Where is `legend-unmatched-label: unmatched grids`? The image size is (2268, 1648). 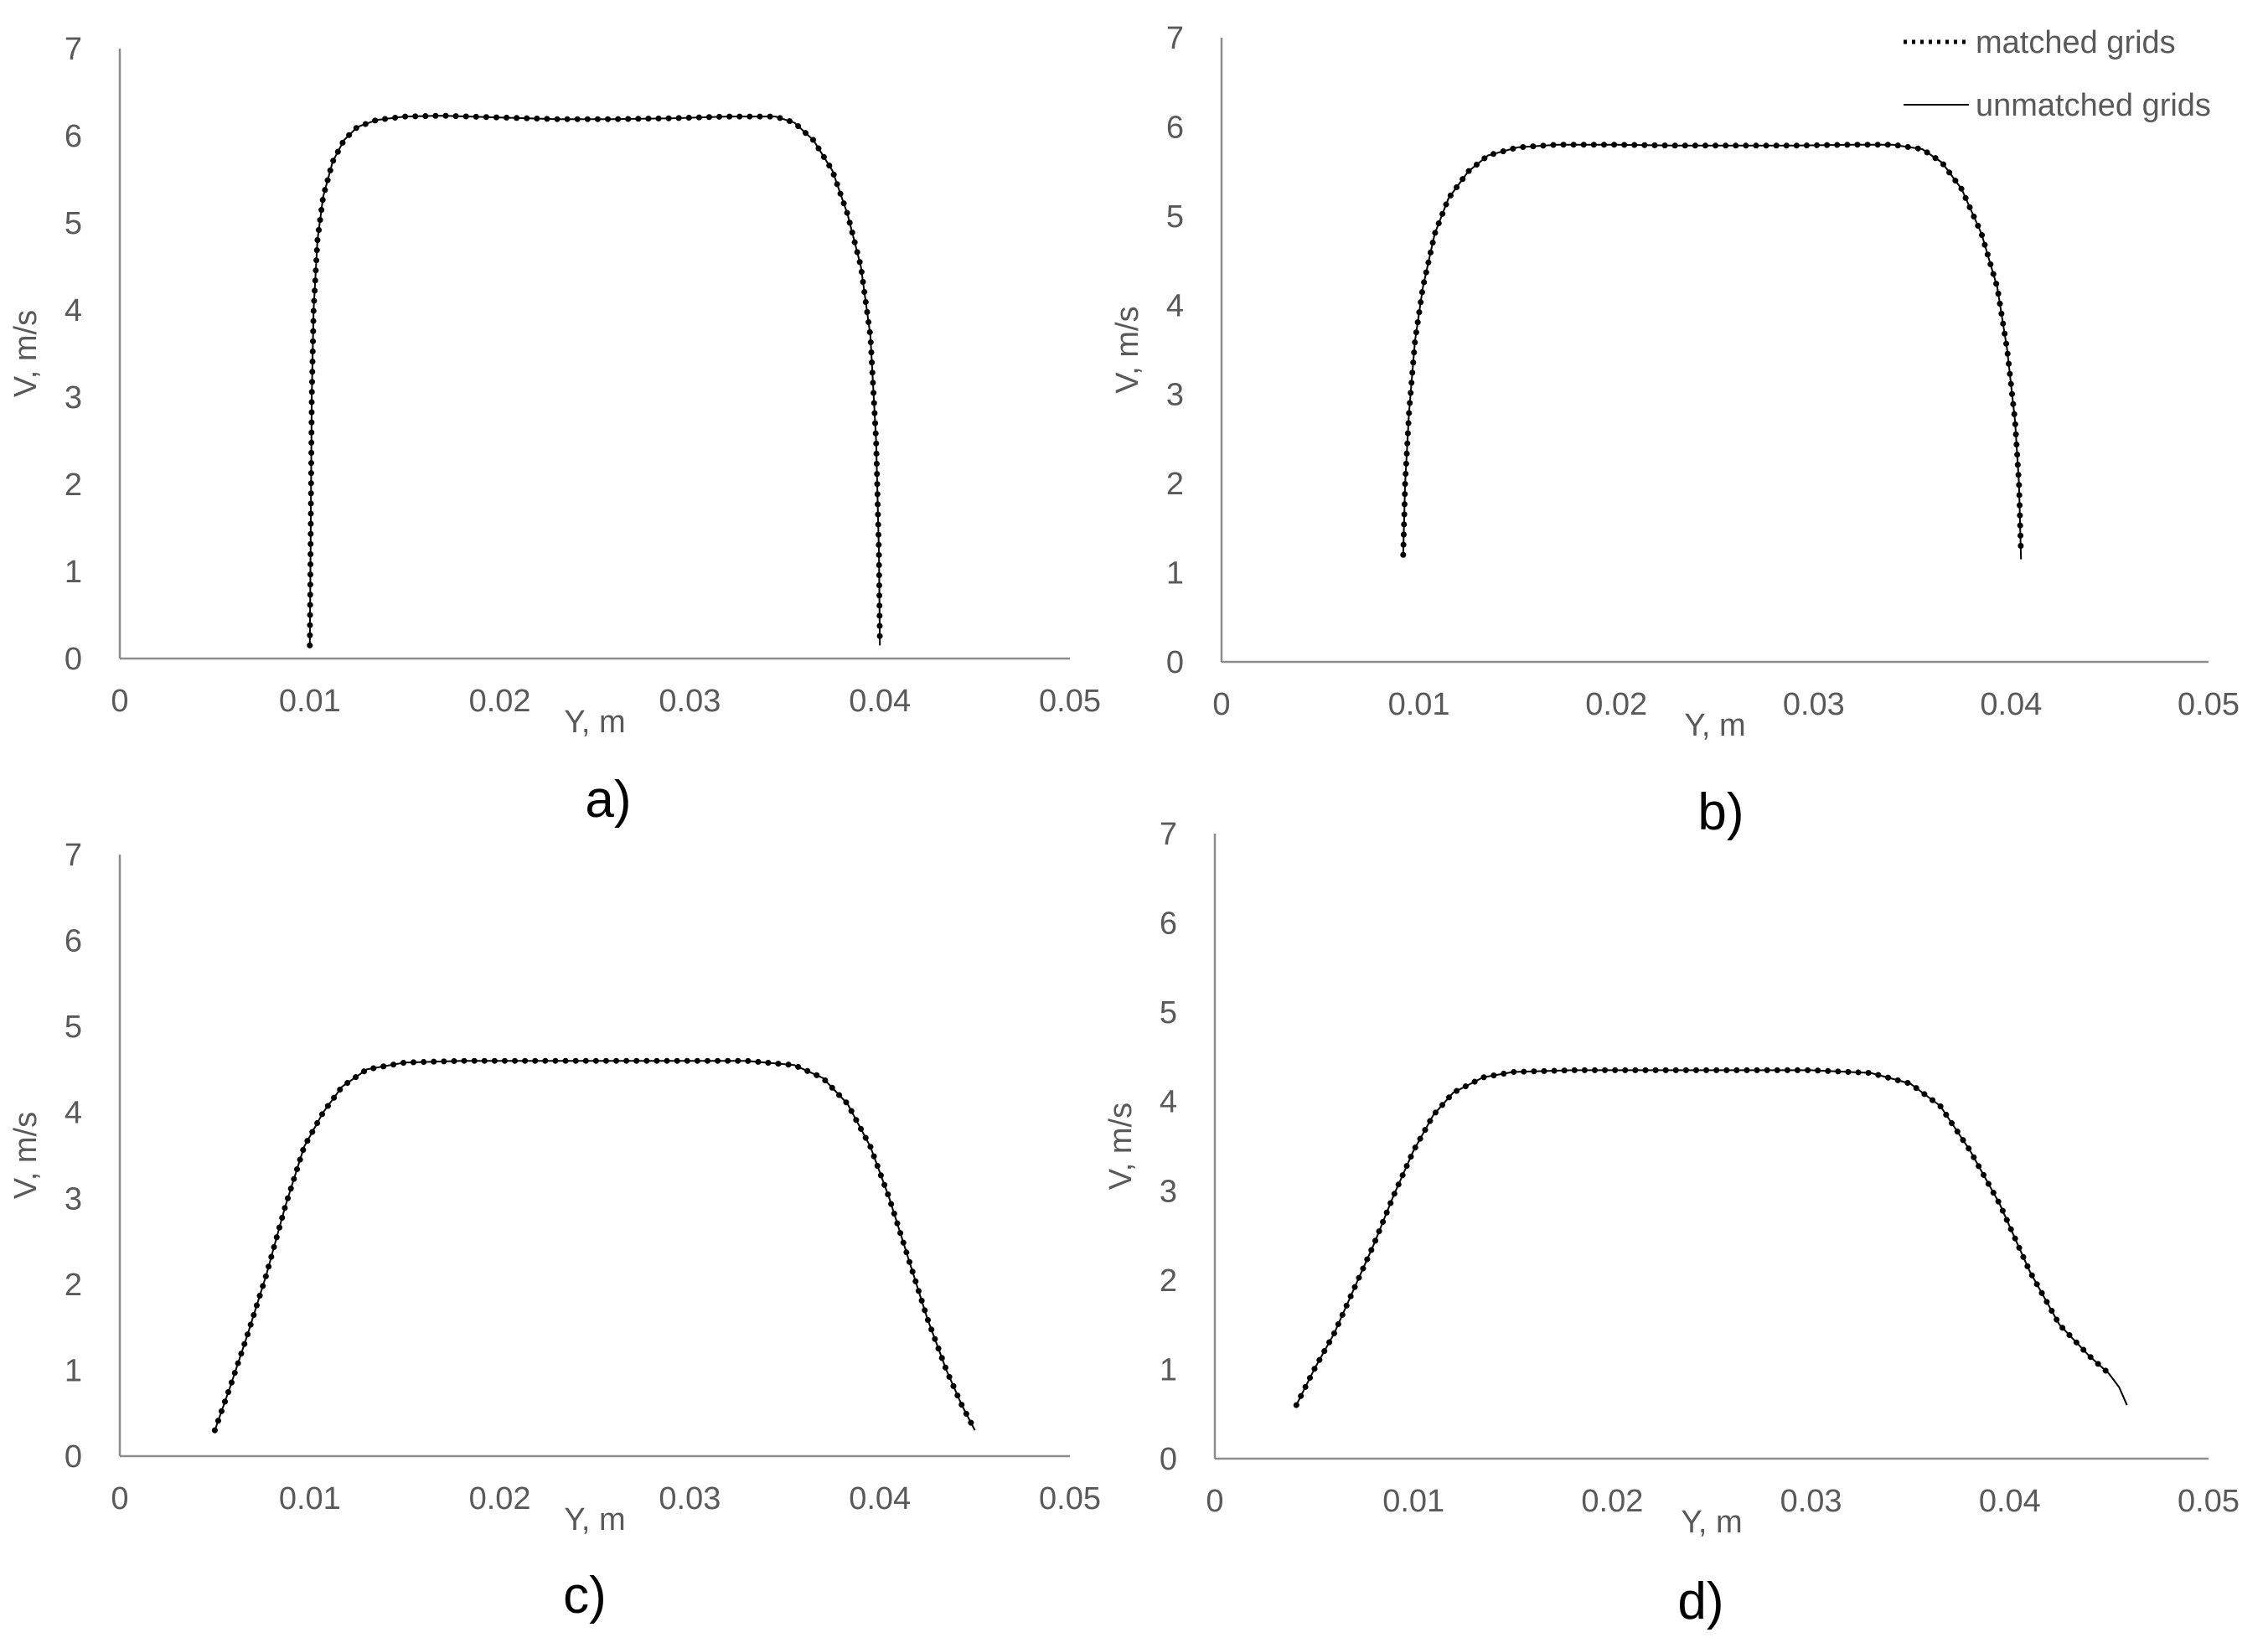
legend-unmatched-label: unmatched grids is located at coordinates (2093, 105).